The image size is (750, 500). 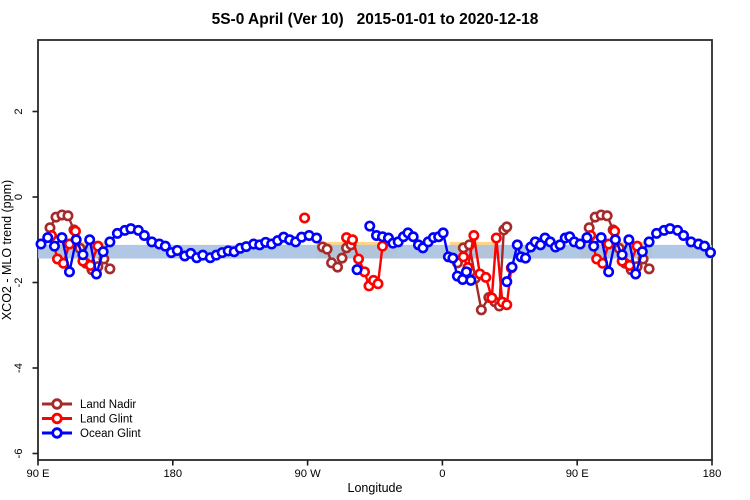 What do you see at coordinates (106, 420) in the screenshot?
I see `legend-land-glint-label: Land Glint` at bounding box center [106, 420].